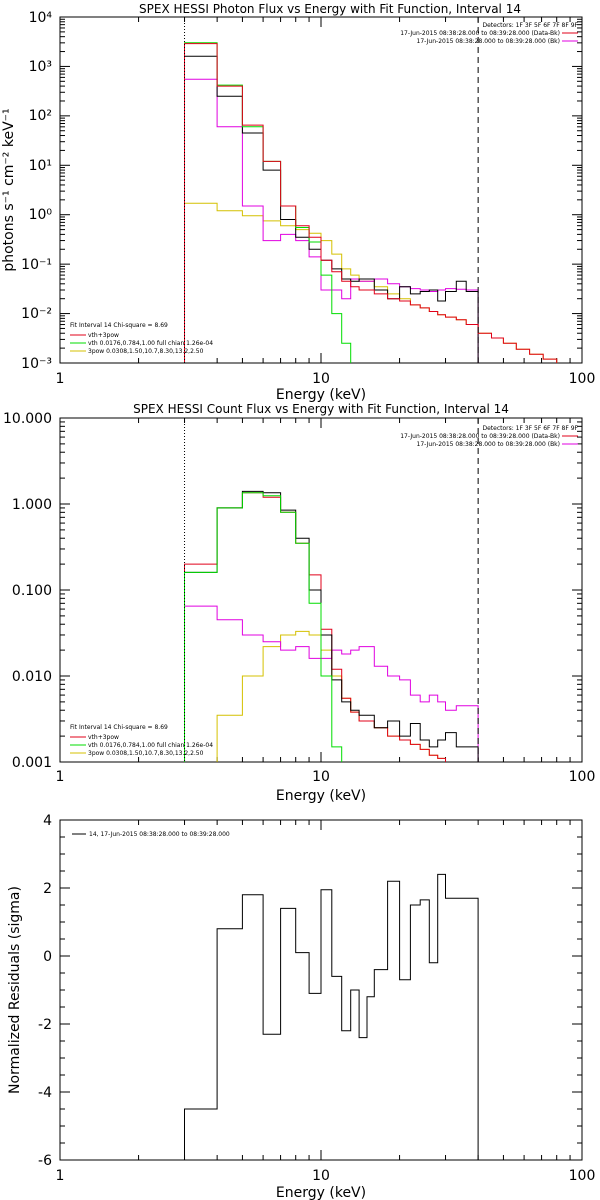 This screenshot has height=1200, width=600. What do you see at coordinates (36, 314) in the screenshot?
I see `y-tick-label: 10⁻²` at bounding box center [36, 314].